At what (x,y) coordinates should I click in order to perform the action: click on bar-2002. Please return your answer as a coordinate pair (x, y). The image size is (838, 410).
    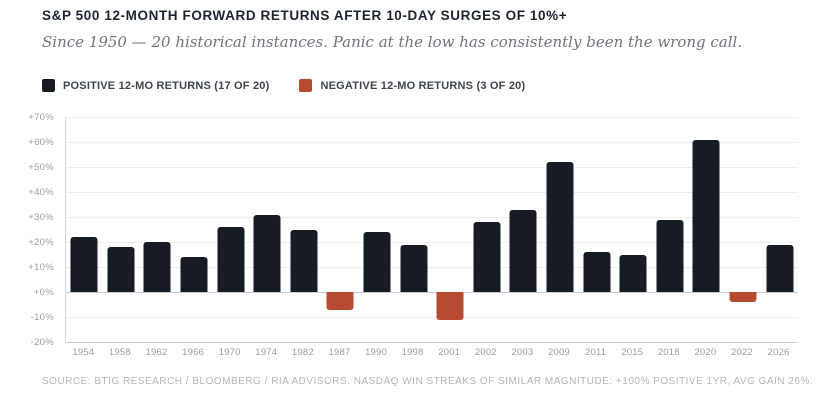
    Looking at the image, I should click on (487, 257).